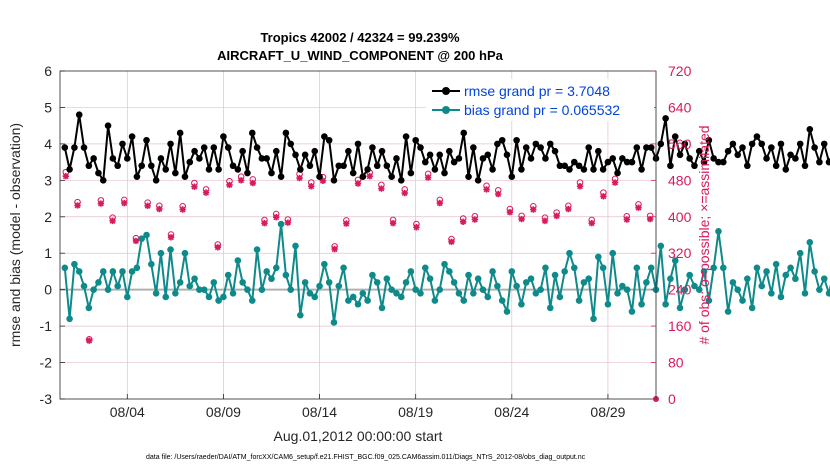 The height and width of the screenshot is (475, 830). I want to click on y-left-tick-label: 2, so click(48, 217).